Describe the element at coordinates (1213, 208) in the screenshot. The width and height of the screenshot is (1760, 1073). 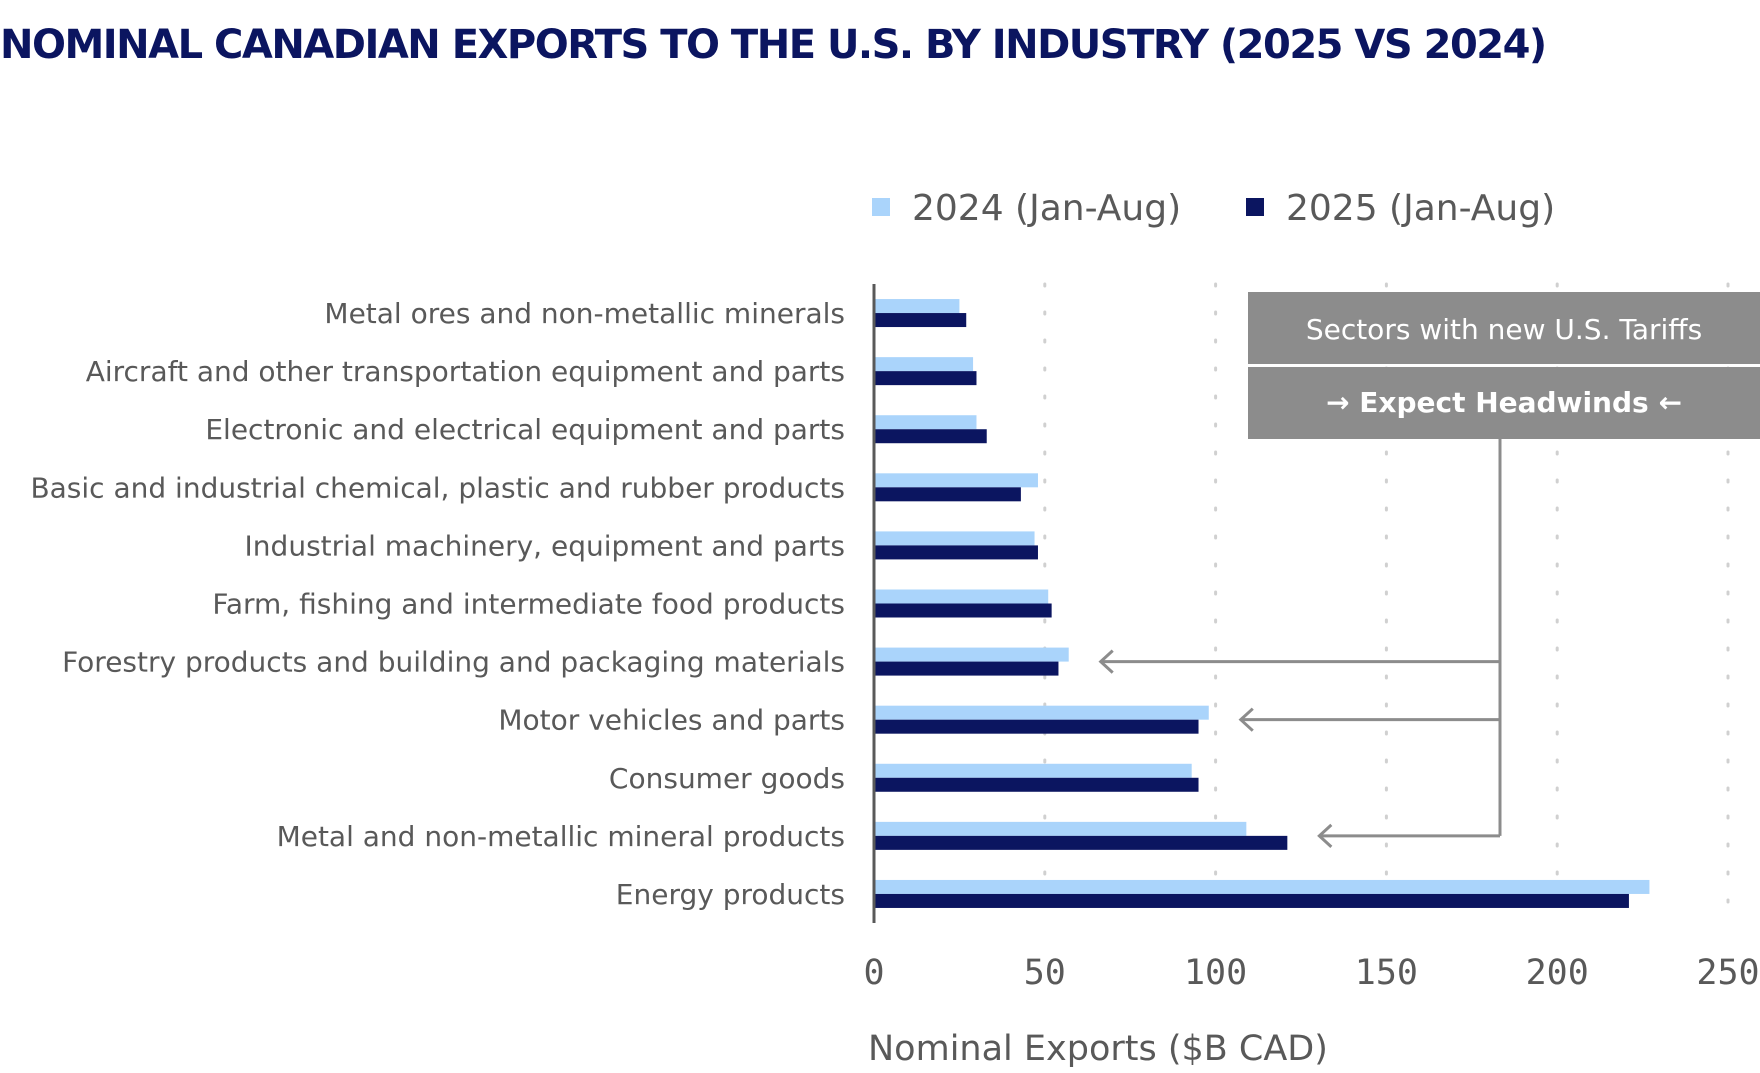
I see `legend: 2024 (Jan-Aug) 2025 (Jan-Aug)` at that location.